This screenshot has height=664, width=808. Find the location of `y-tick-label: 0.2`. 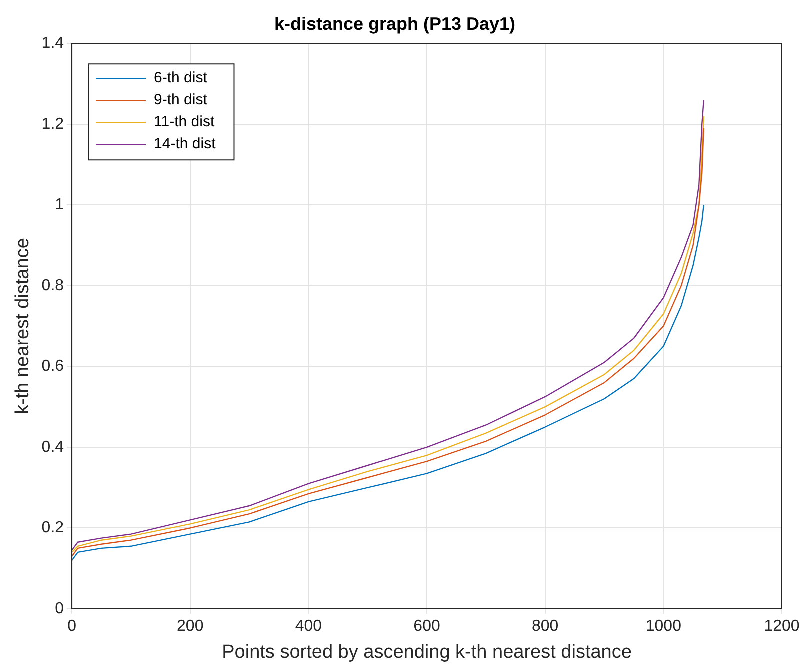

y-tick-label: 0.2 is located at coordinates (53, 528).